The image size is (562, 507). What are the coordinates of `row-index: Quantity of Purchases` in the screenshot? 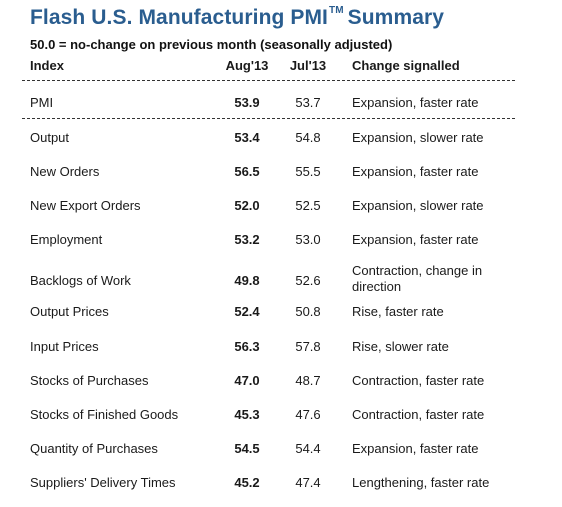 It's located at (94, 448).